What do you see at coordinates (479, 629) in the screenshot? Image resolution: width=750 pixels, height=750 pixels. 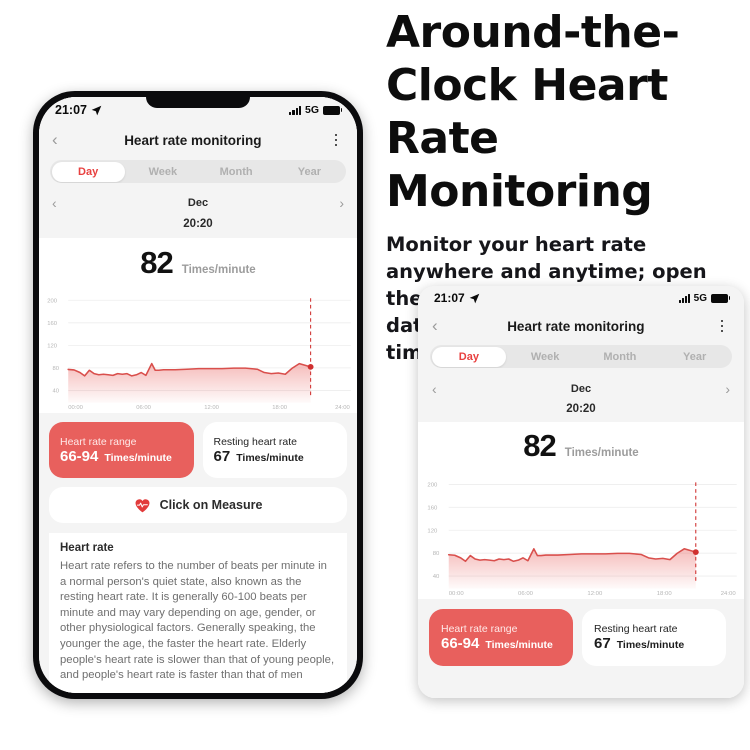 I see `heart-rate-range-label-secondary: Heart rate range` at bounding box center [479, 629].